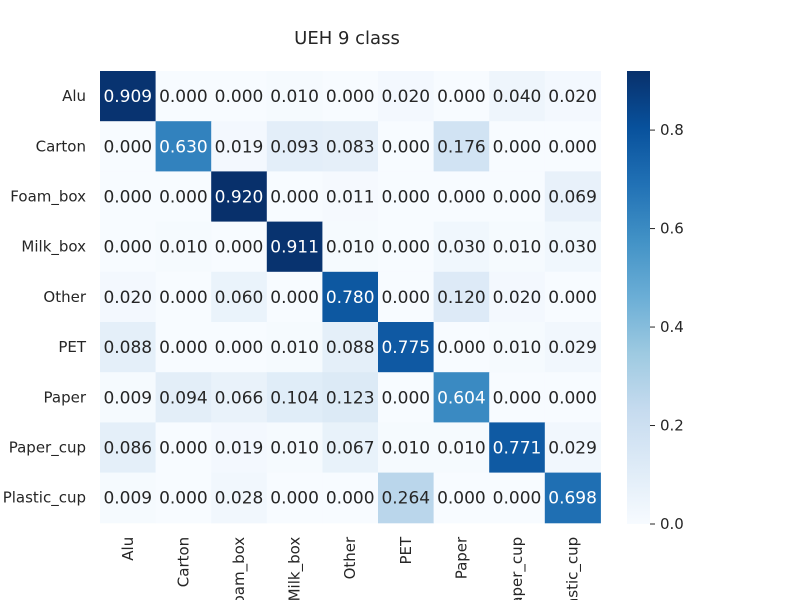 The width and height of the screenshot is (800, 600). I want to click on cell-value-label: 0.029, so click(572, 348).